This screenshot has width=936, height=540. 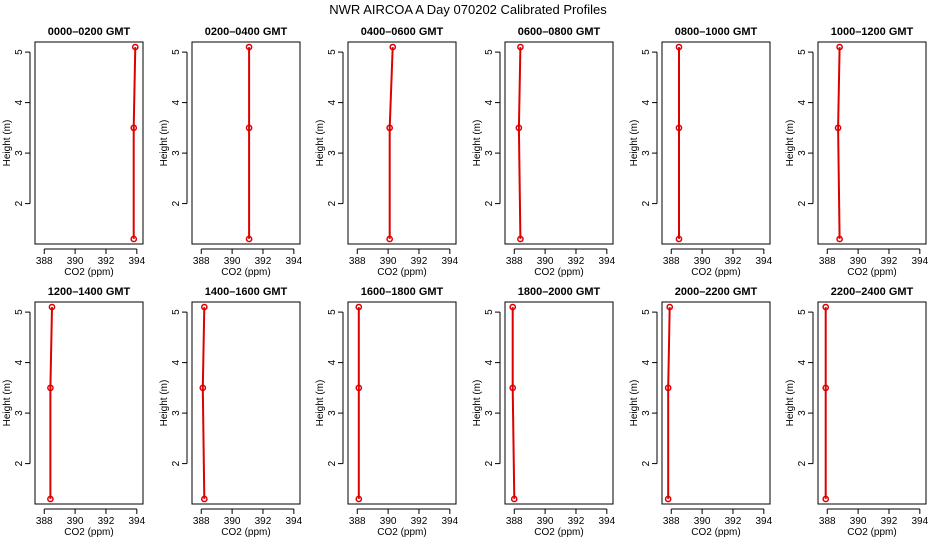 I want to click on panel-title: 0400–0600 GMT, so click(x=402, y=32).